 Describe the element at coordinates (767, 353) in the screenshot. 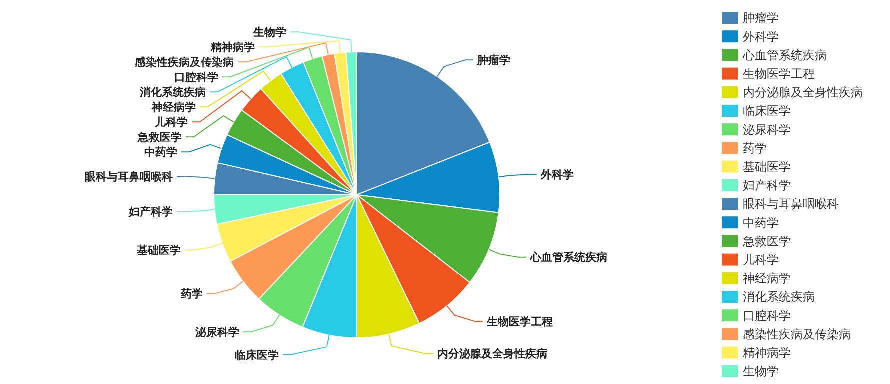

I see `legend-label: 精神病学` at that location.